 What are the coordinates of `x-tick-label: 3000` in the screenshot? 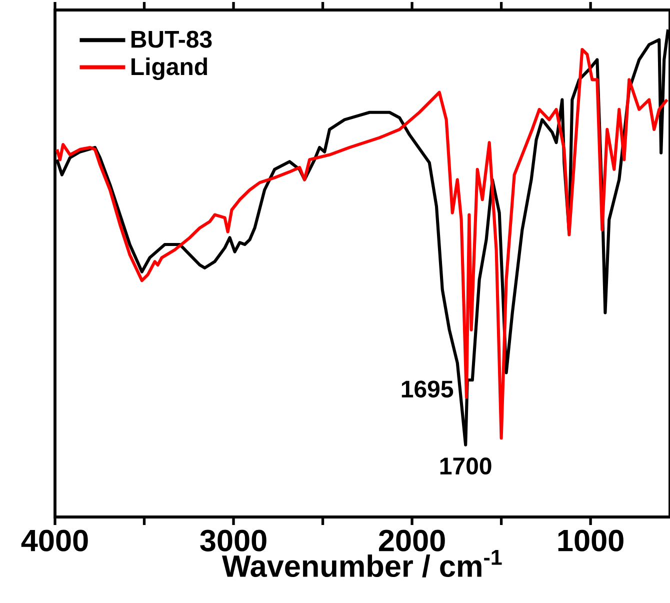 It's located at (233, 541).